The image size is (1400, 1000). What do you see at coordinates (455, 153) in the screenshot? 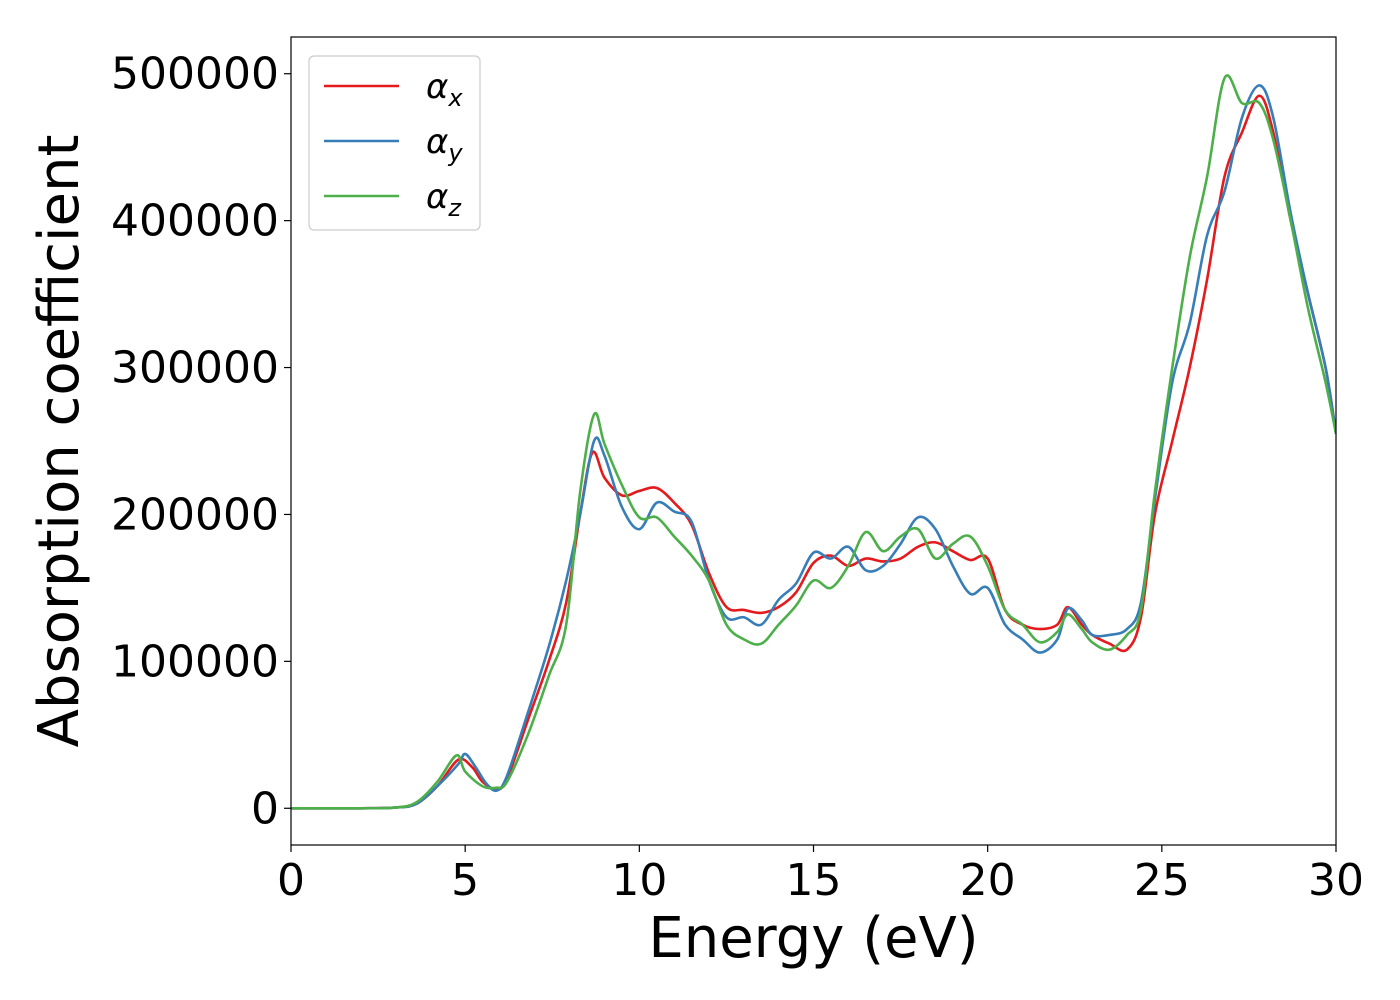
I see `legend-subscript: y` at bounding box center [455, 153].